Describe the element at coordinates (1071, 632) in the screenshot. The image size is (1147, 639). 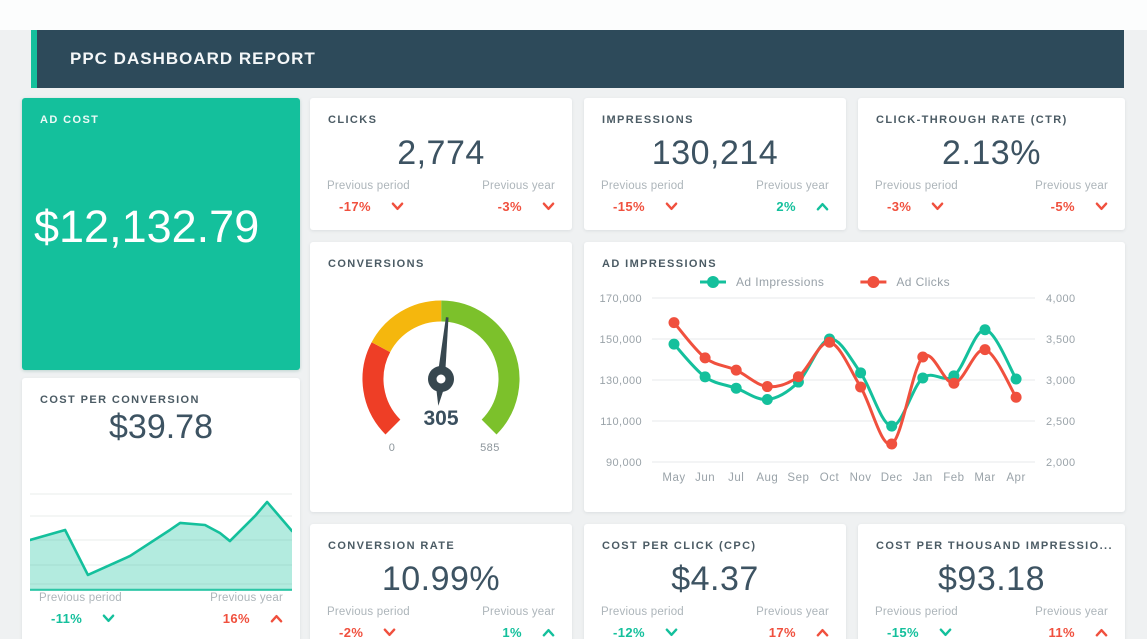
I see `previous-year-trend: 11%` at that location.